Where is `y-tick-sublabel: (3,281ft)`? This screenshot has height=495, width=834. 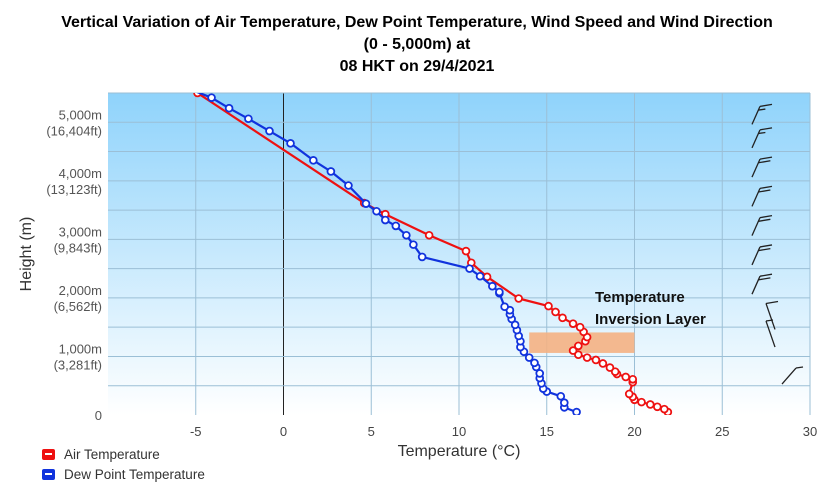 y-tick-sublabel: (3,281ft) is located at coordinates (78, 364).